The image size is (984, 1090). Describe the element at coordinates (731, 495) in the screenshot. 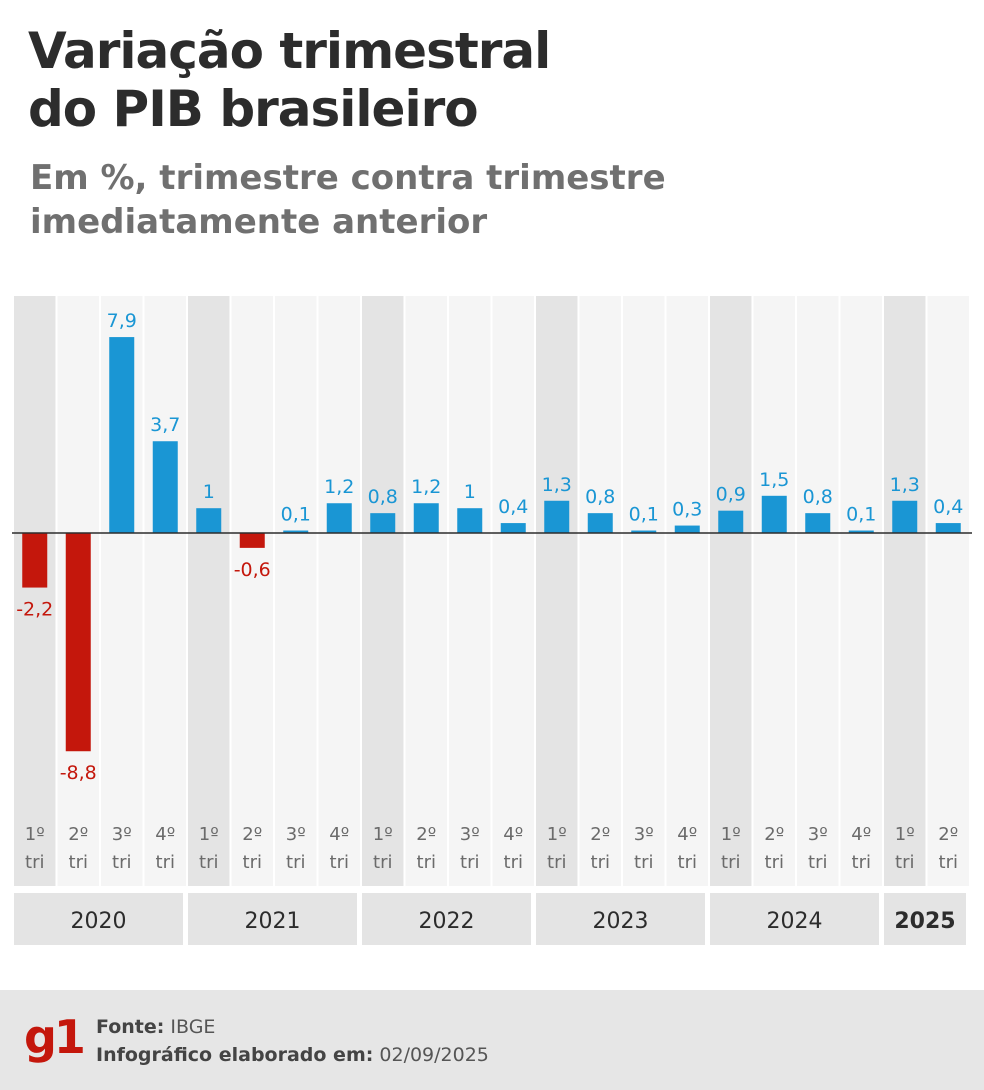

I see `value-label: 0,9` at that location.